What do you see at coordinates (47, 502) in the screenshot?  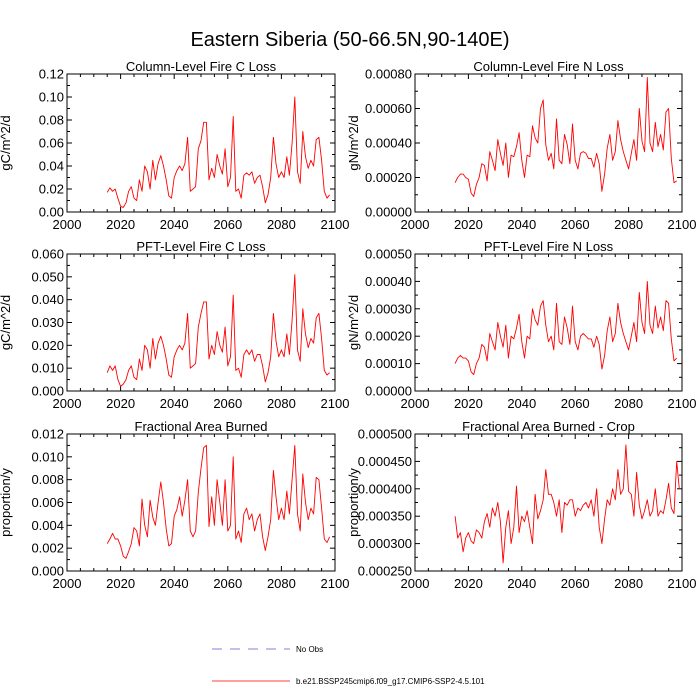 I see `y-tick-label: 0.006` at bounding box center [47, 502].